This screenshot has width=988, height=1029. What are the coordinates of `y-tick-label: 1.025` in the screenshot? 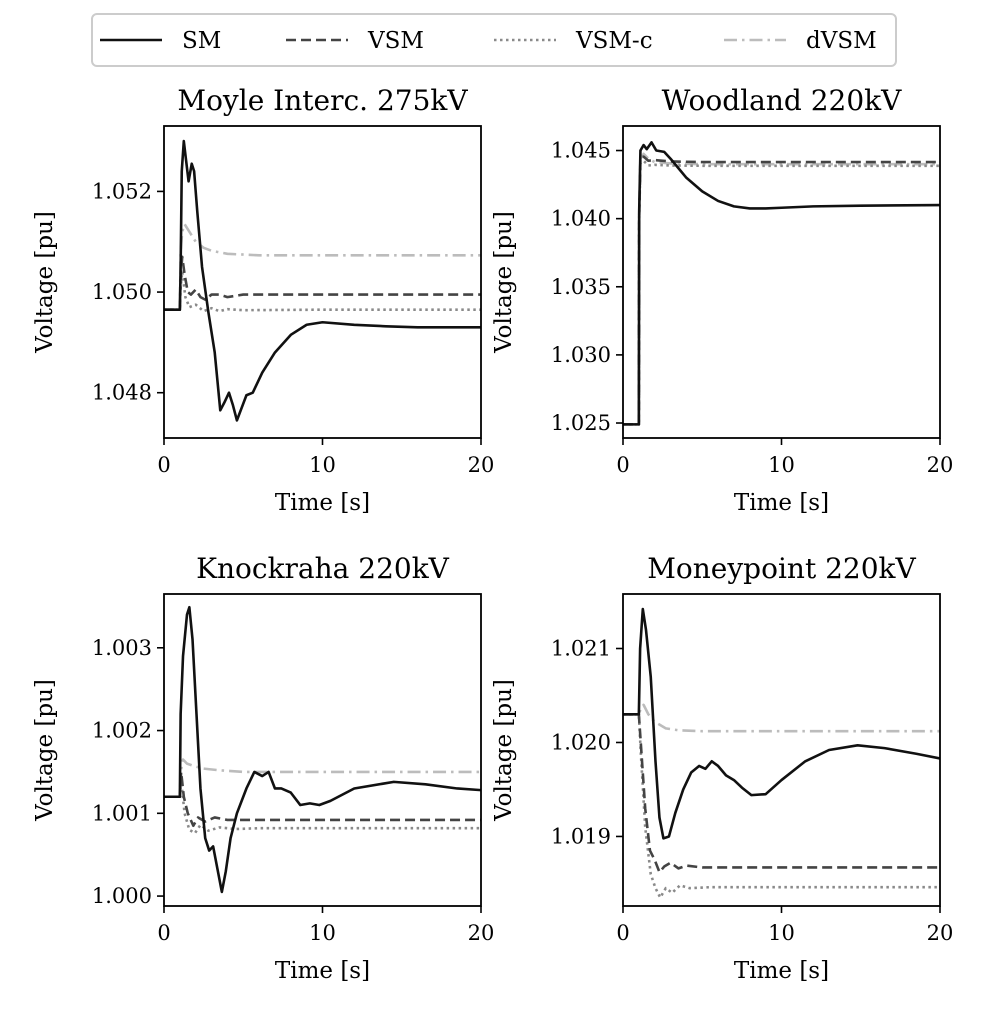 It's located at (581, 423).